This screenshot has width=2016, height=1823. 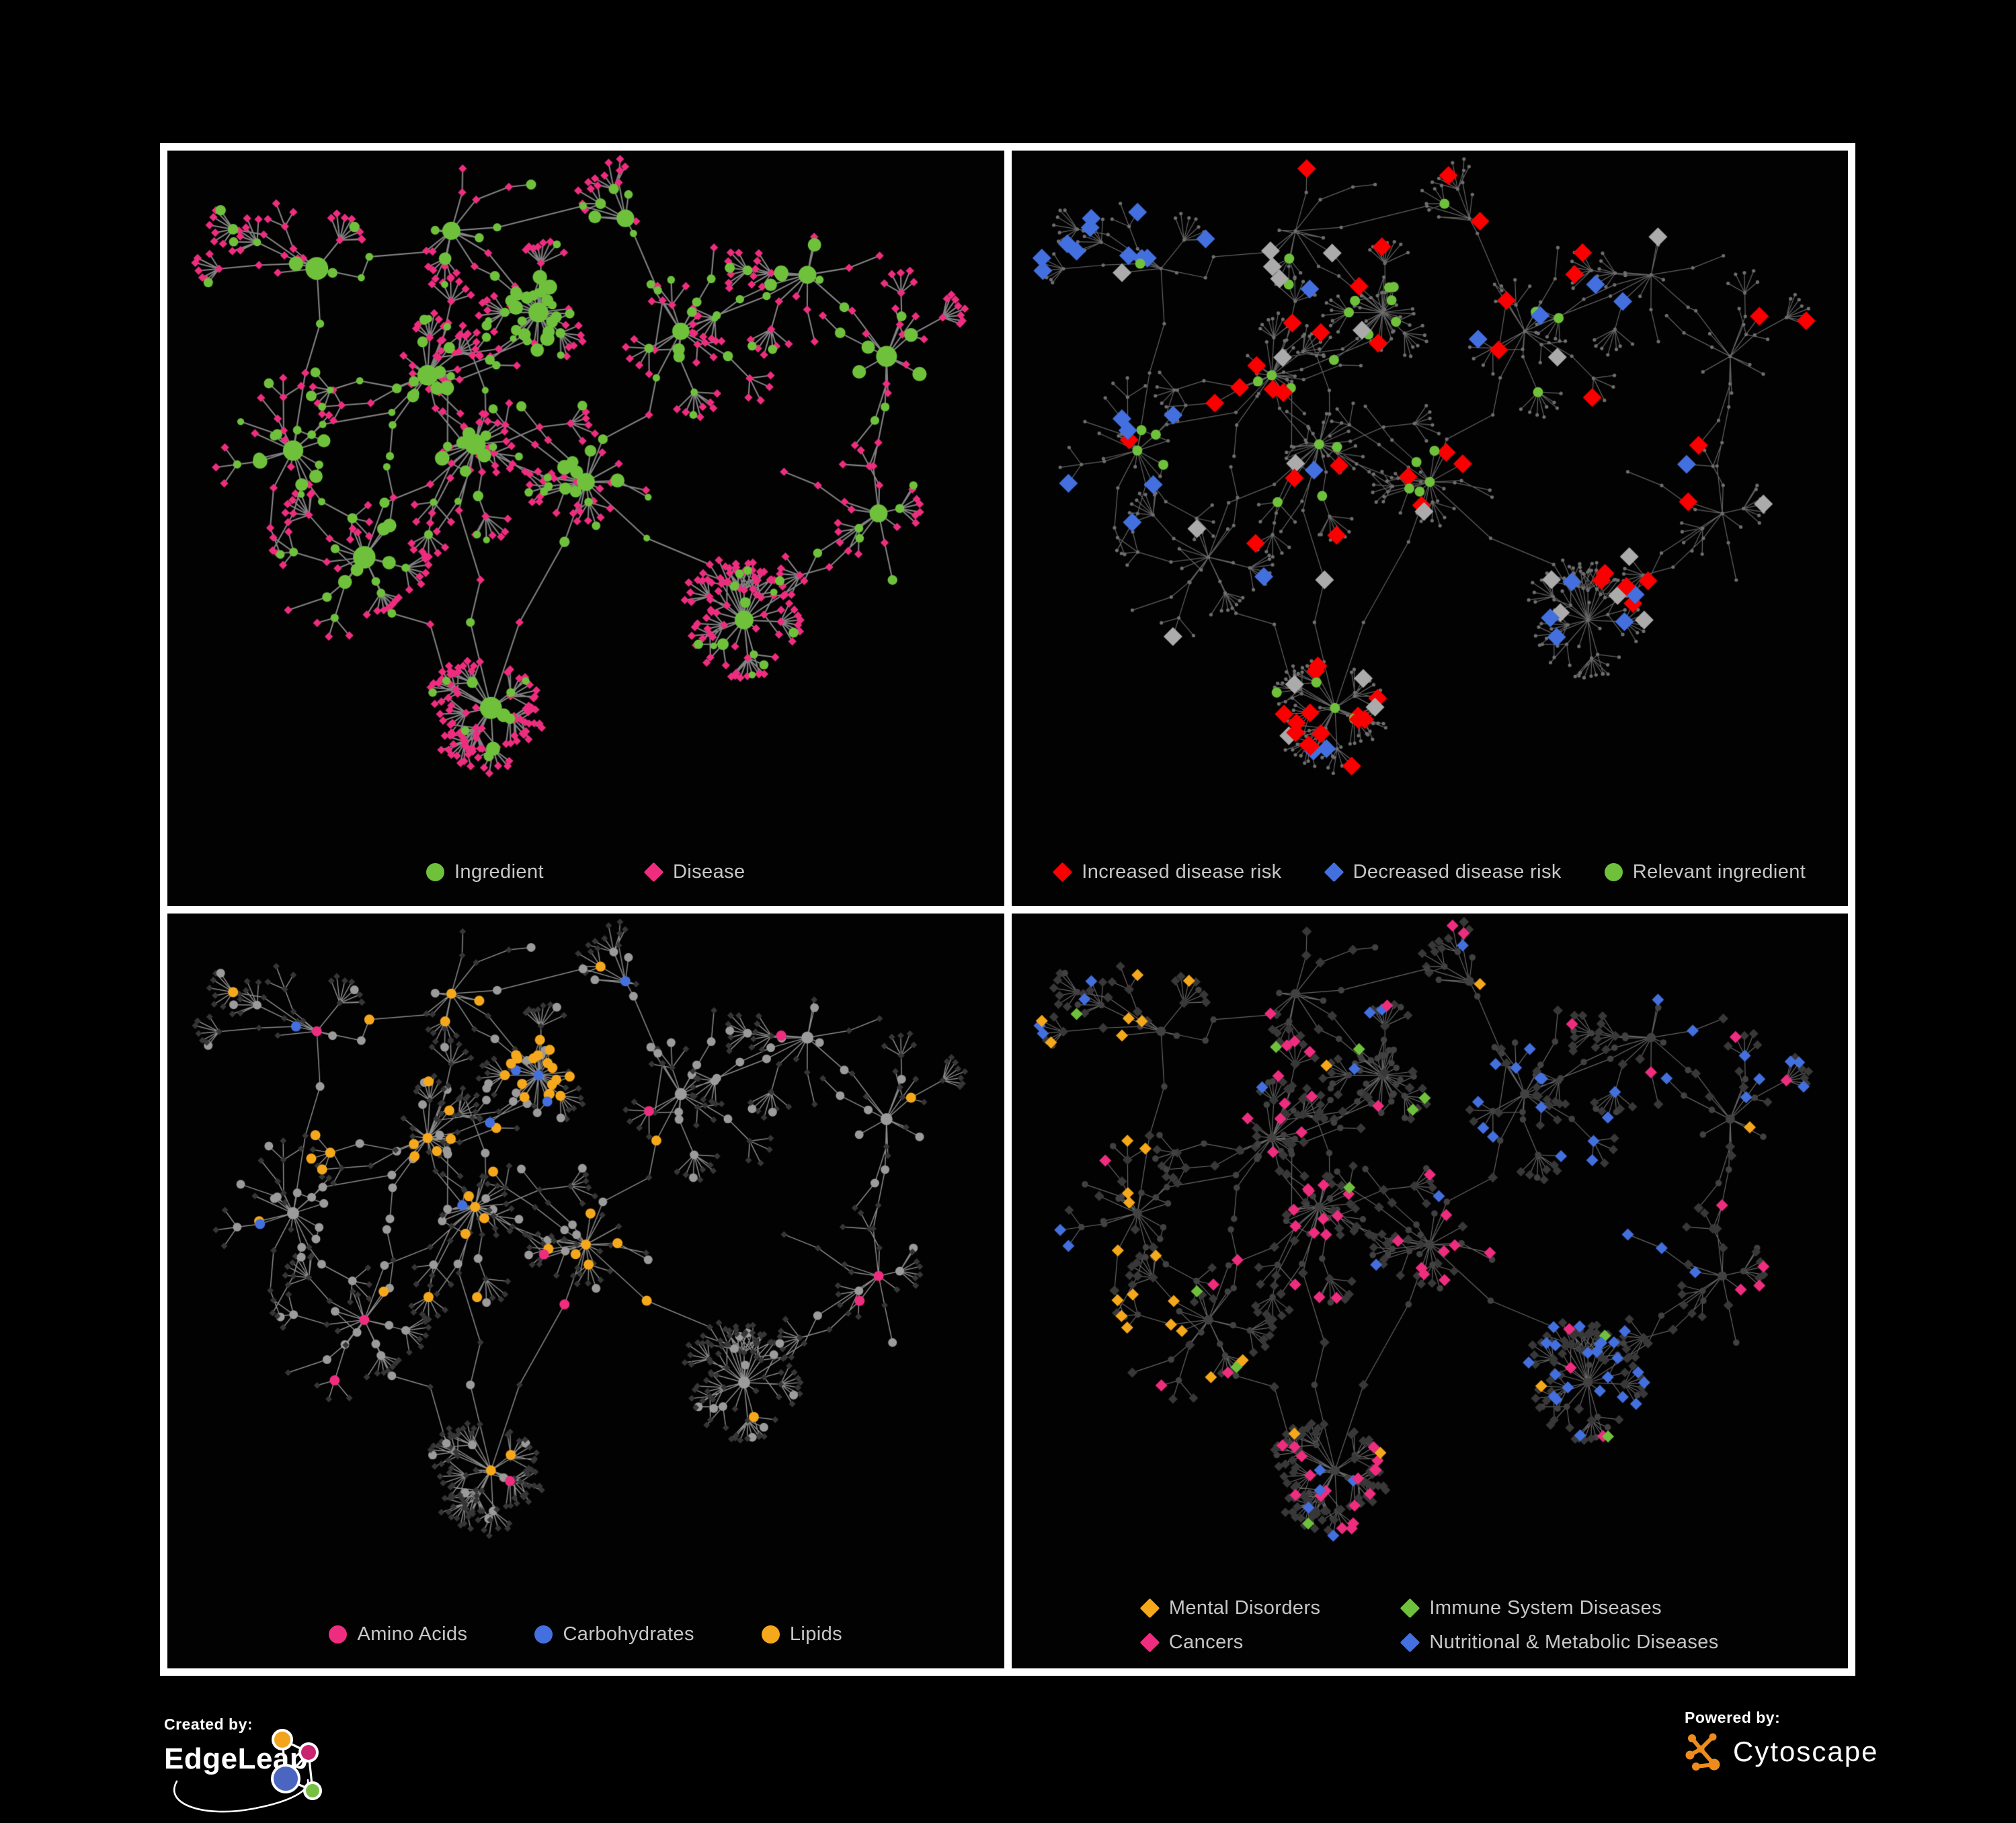 I want to click on created-by-credit: Created by: EdgeLeap, so click(x=305, y=1769).